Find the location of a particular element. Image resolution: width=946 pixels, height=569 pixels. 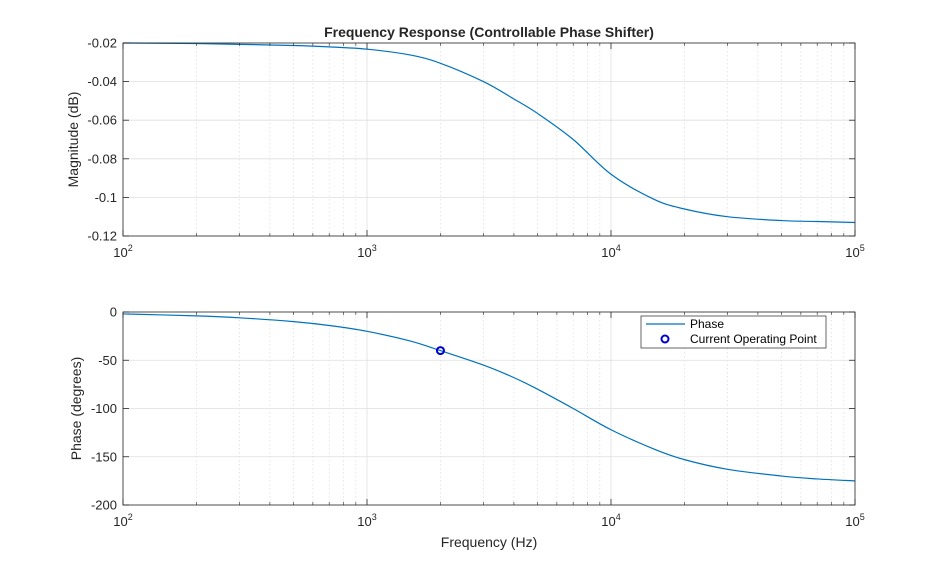

legend-entry-phase: Phase is located at coordinates (707, 324).